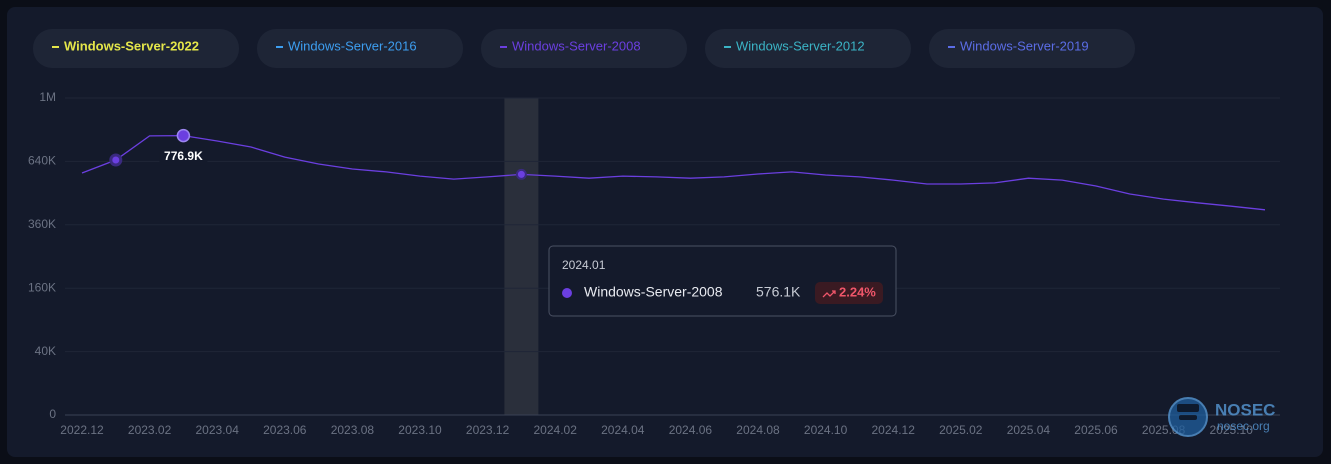 The height and width of the screenshot is (464, 1331). I want to click on x-tick-label: 2023.02, so click(150, 430).